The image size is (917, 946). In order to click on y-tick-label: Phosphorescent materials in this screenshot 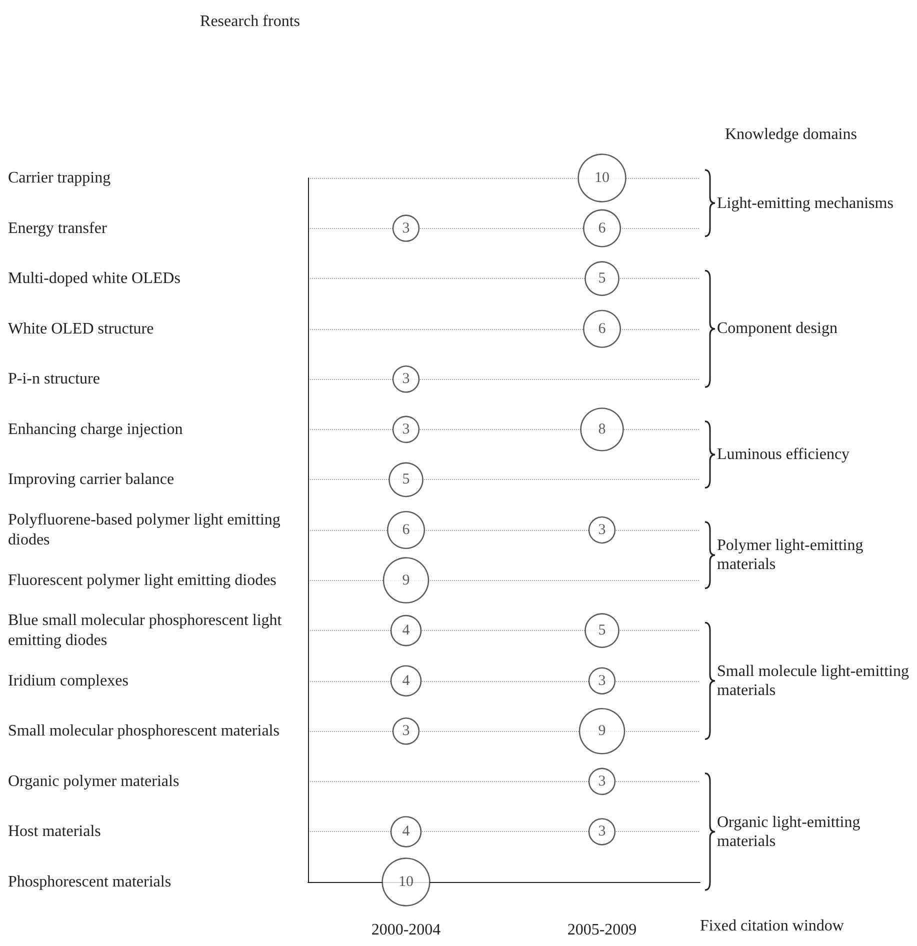, I will do `click(90, 882)`.